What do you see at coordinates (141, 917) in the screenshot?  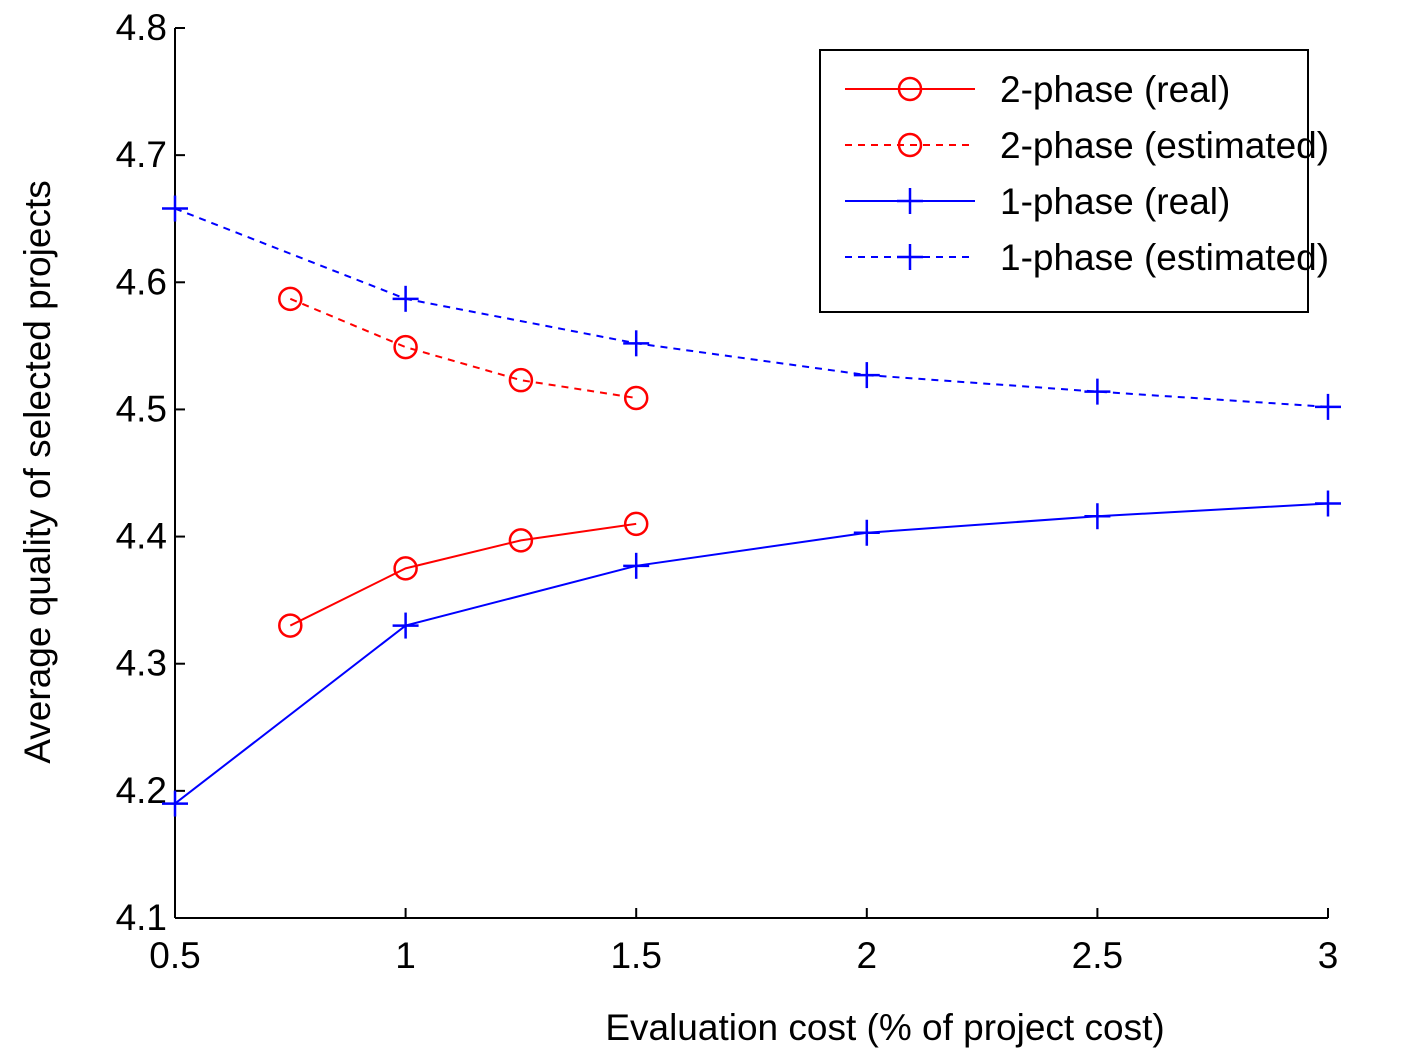 I see `y-tick-label: 4.1` at bounding box center [141, 917].